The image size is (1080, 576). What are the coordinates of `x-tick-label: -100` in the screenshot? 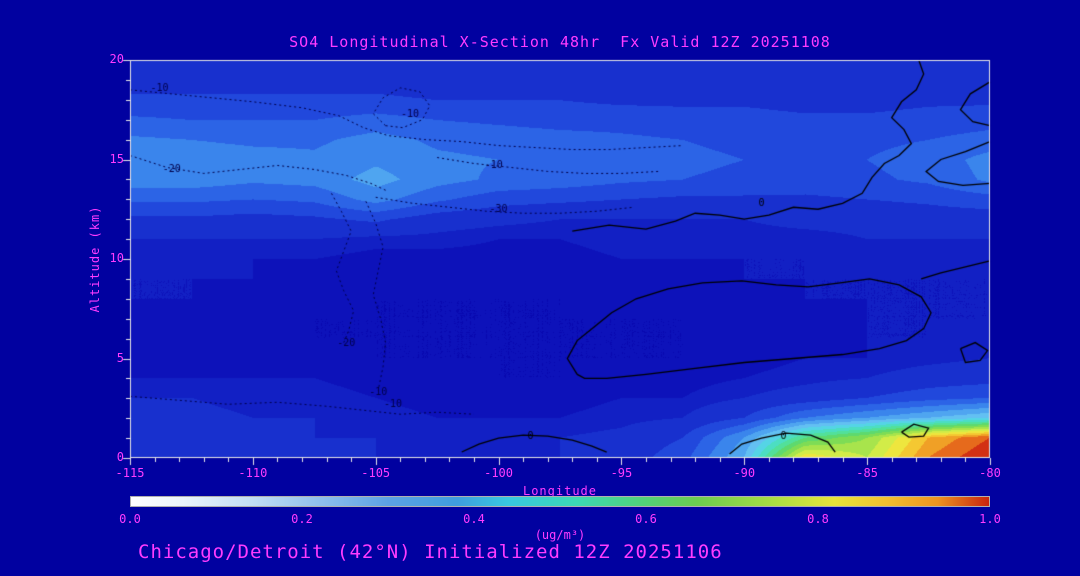 It's located at (499, 473).